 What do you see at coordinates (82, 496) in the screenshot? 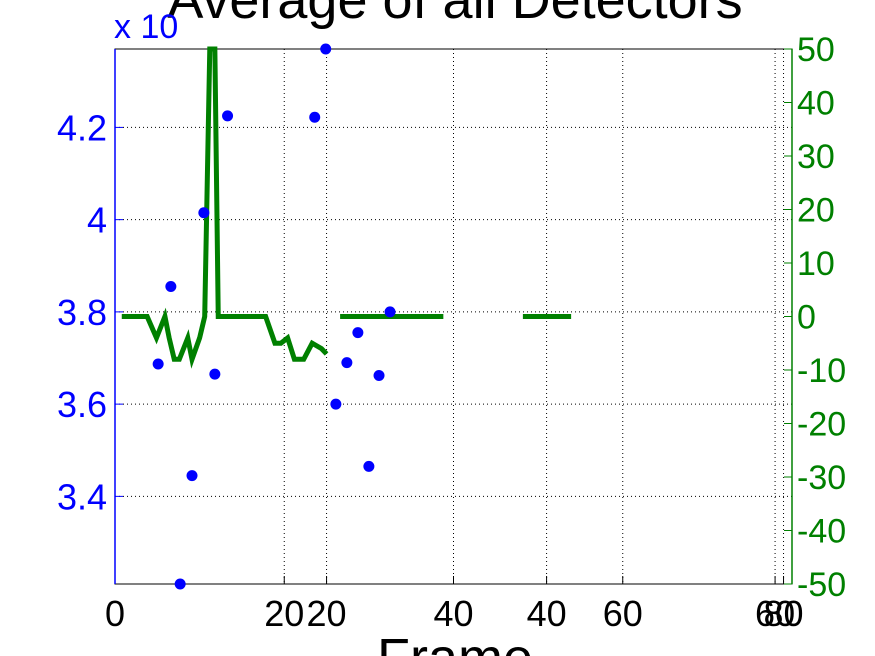
I see `left-tick-label: 3.4` at bounding box center [82, 496].